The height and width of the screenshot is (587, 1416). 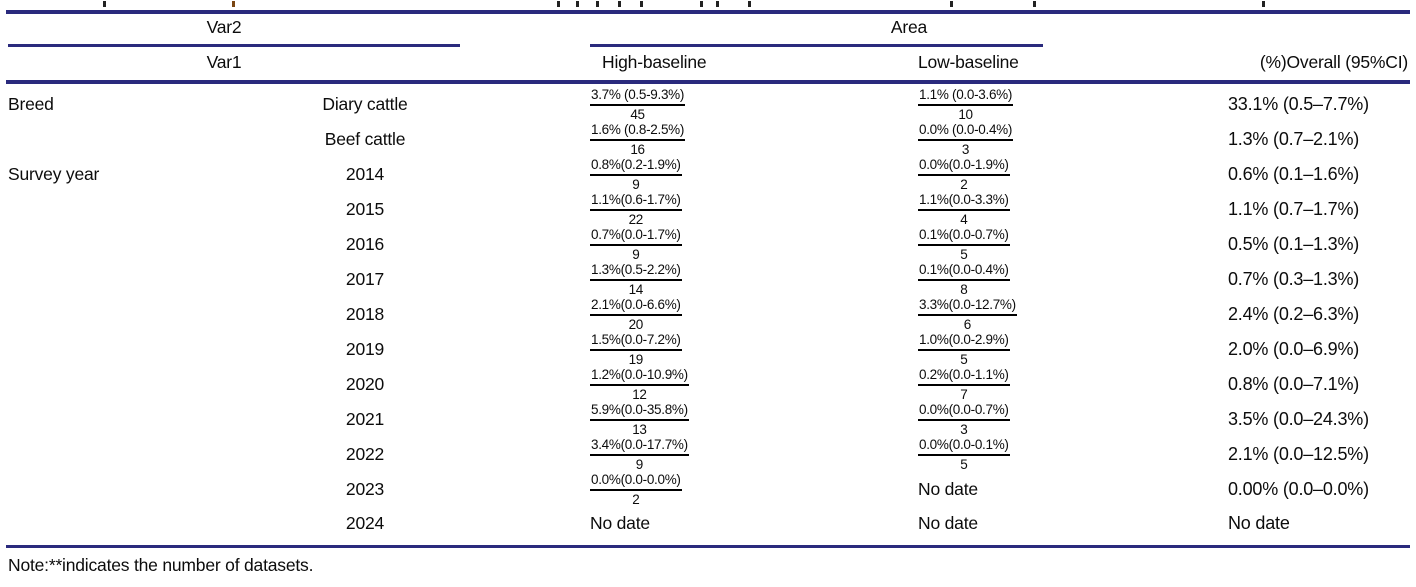 What do you see at coordinates (909, 27) in the screenshot?
I see `column-group-header-area: Area` at bounding box center [909, 27].